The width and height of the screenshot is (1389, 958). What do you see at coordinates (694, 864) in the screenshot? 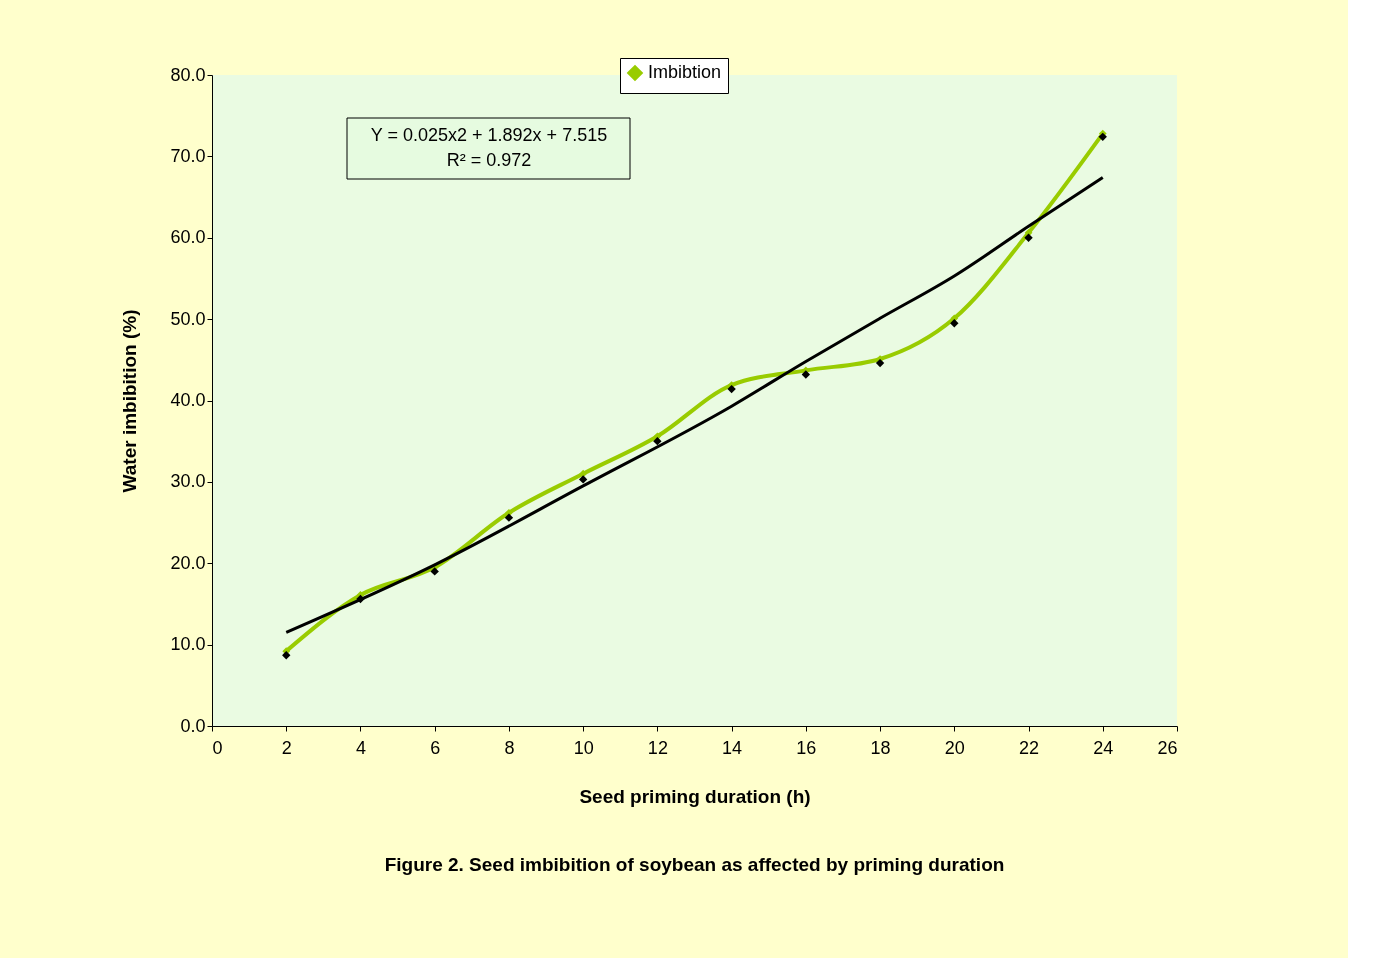
I see `text: Figure 2. Seed imbibition of soybean as affected by priming duration` at bounding box center [694, 864].